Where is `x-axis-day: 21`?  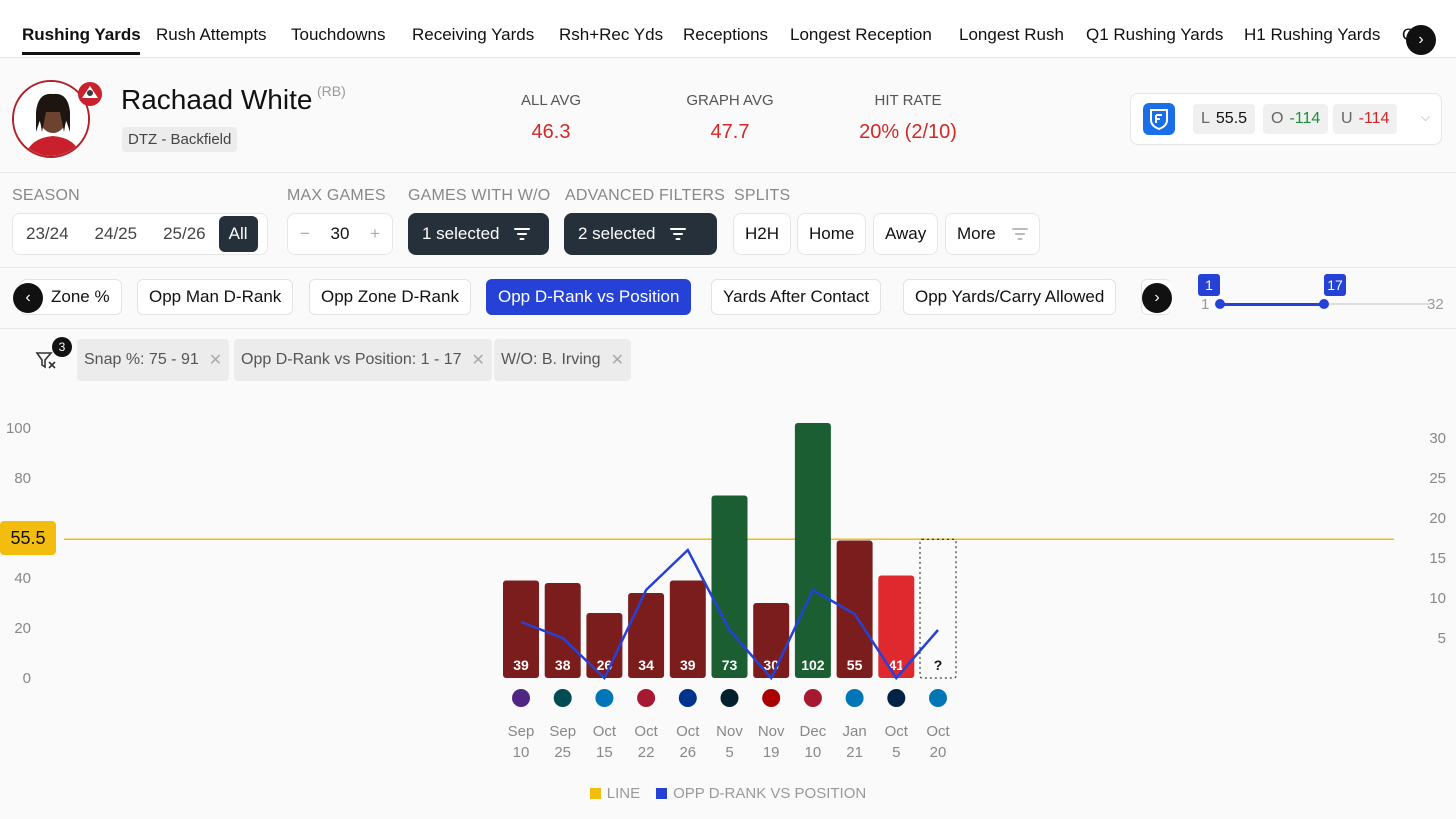
x-axis-day: 21 is located at coordinates (854, 752).